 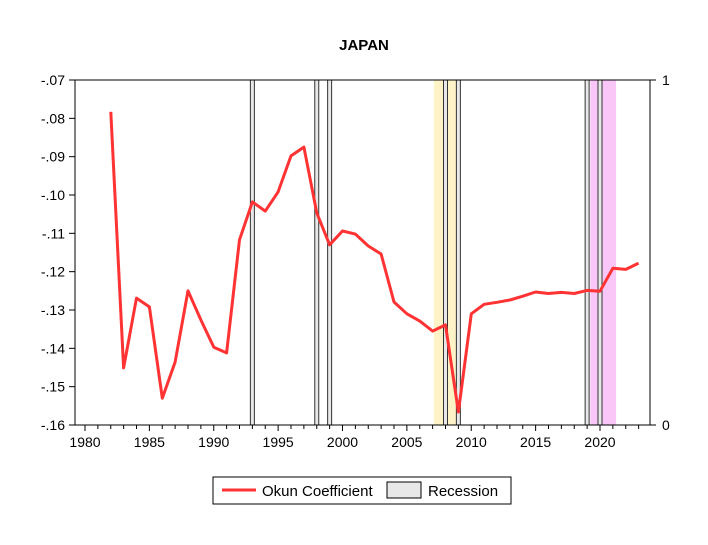 I want to click on legend-label-recession: Recession, so click(x=463, y=491).